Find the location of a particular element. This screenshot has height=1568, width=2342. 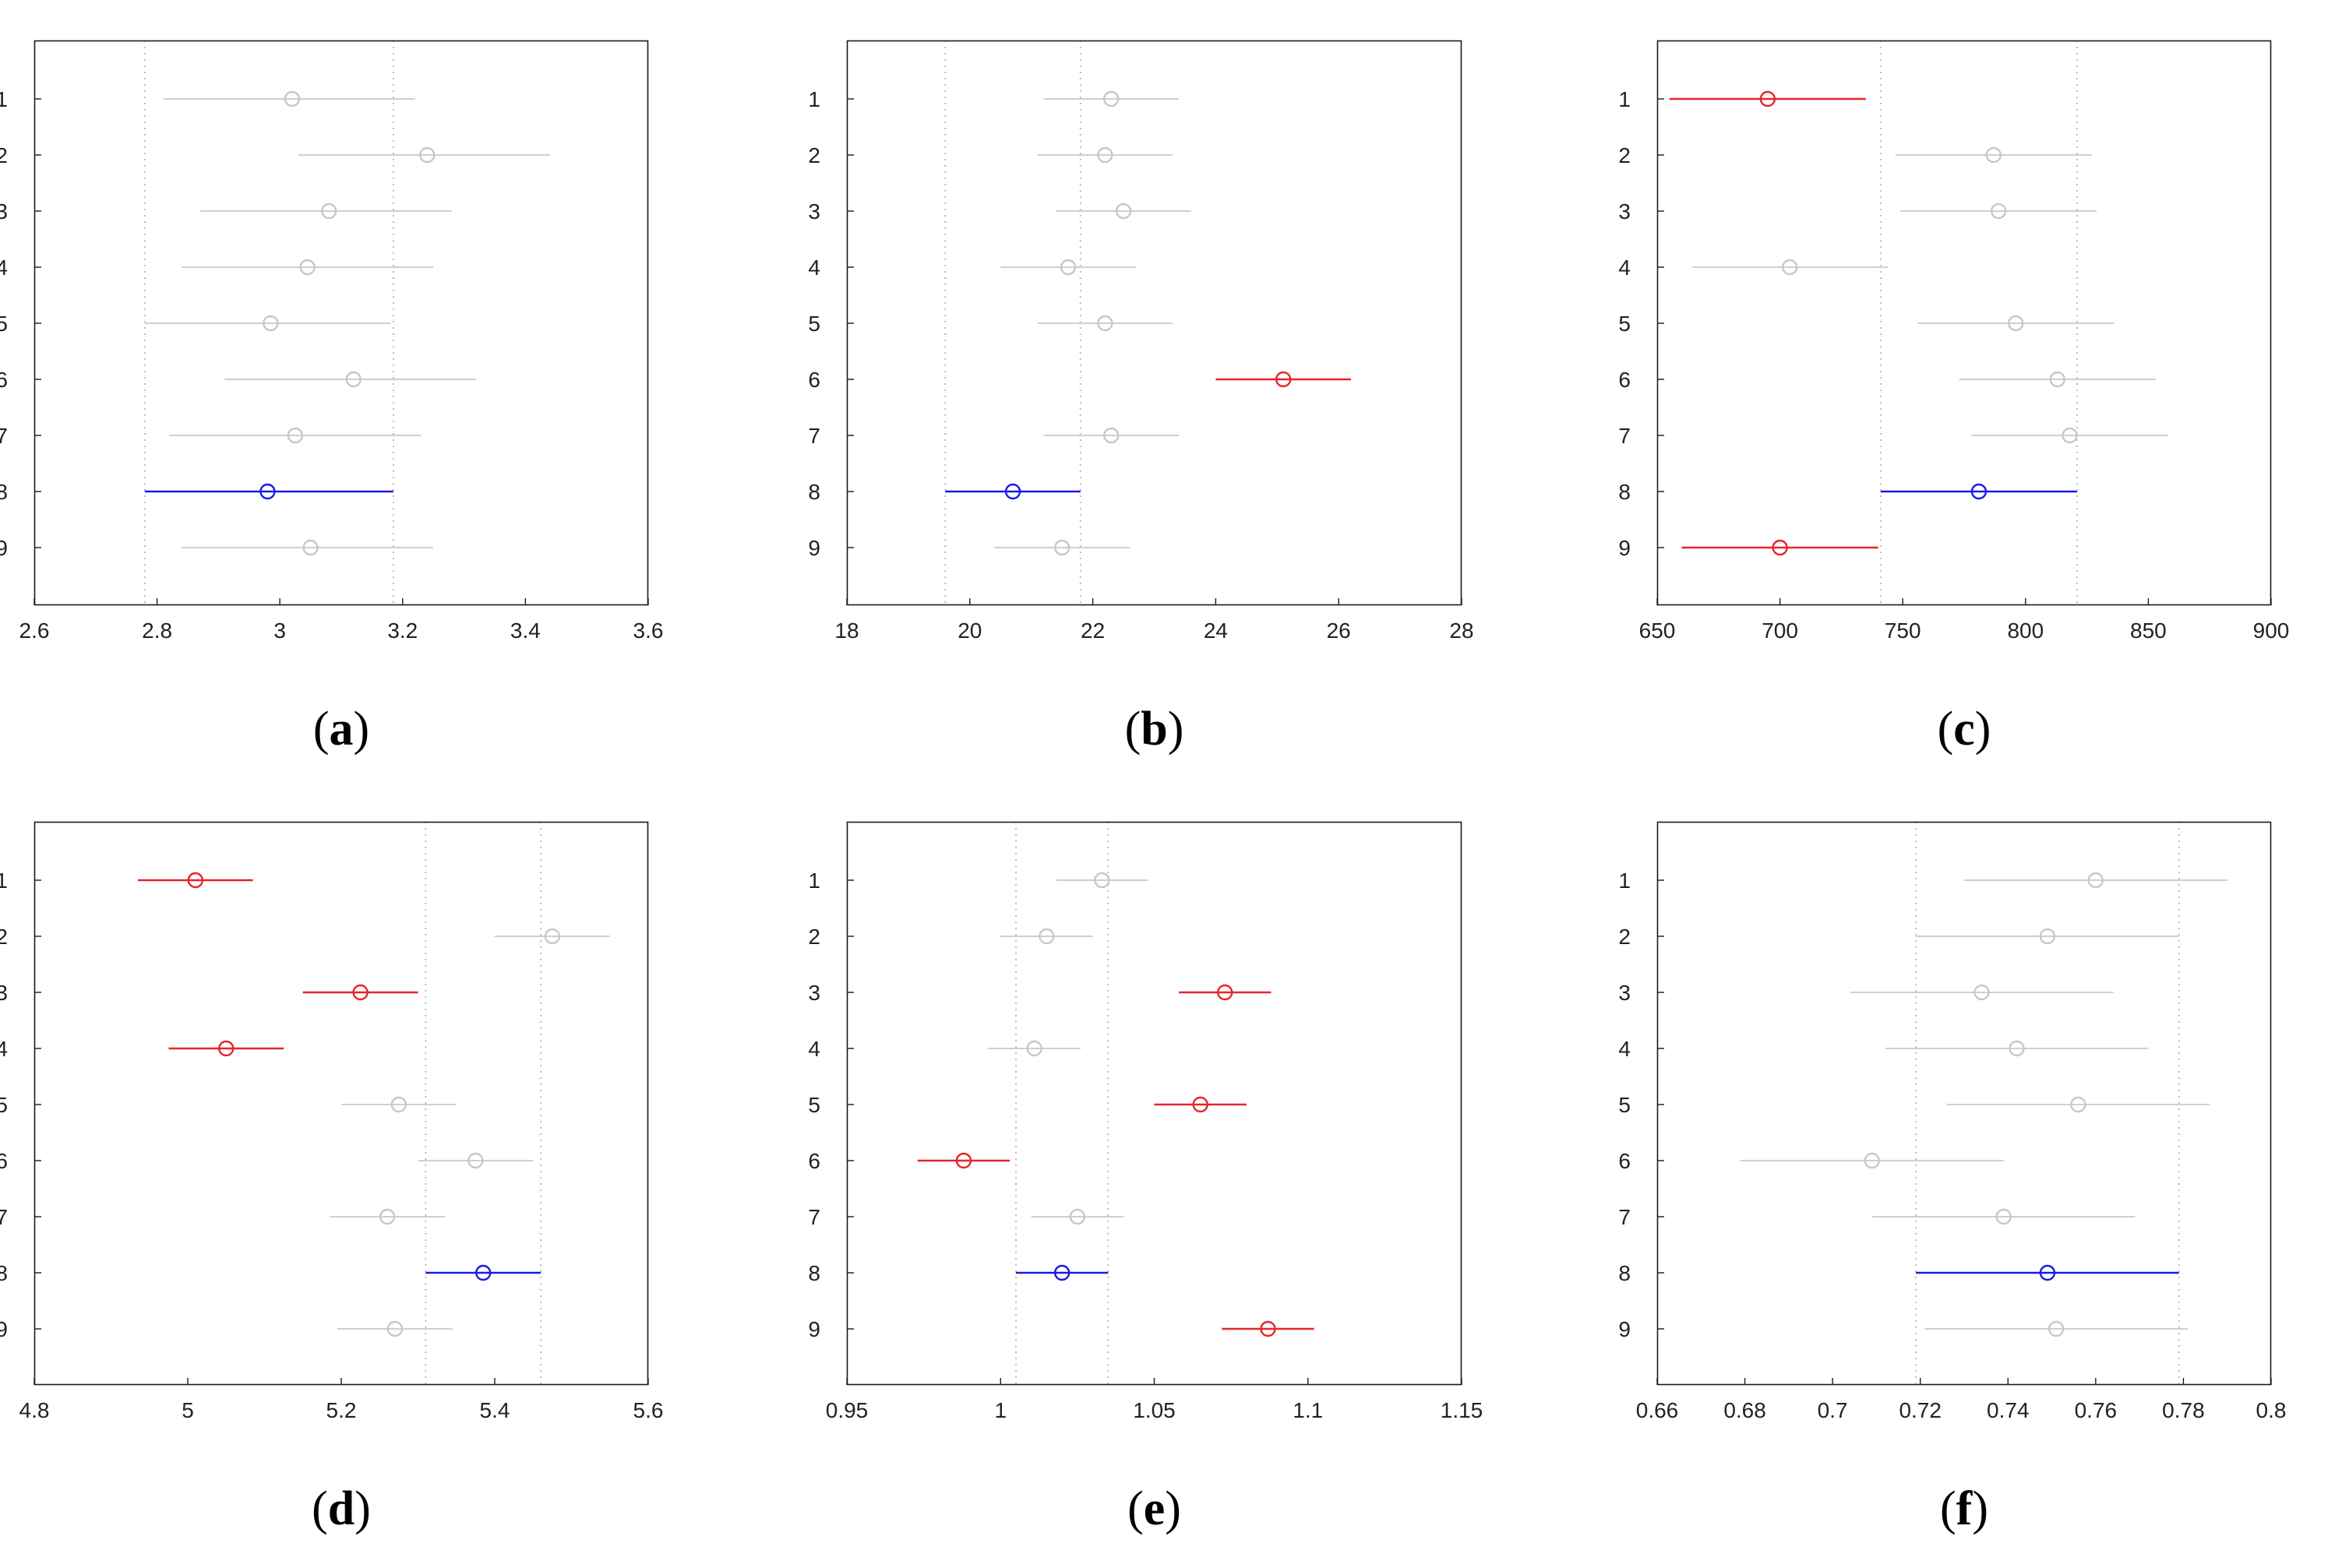

plot-area: 1 2 3 4 5 6 7 8 9 4.8 5 5.2 5.4 5.6 is located at coordinates (331, 1121).